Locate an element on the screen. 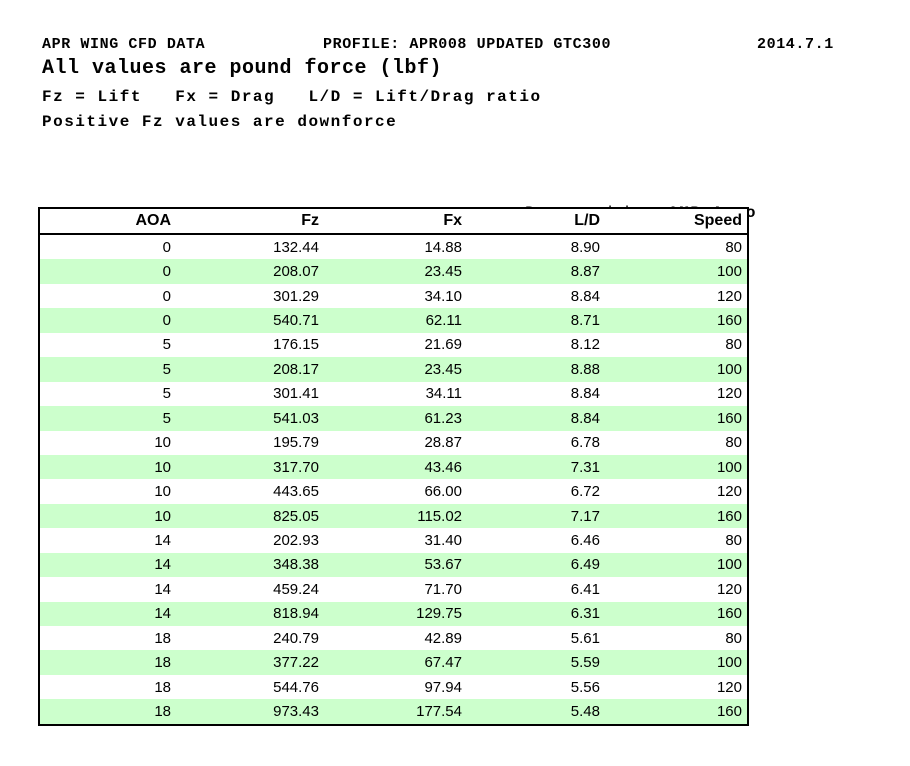 Image resolution: width=910 pixels, height=766 pixels. table-cell: 176.15 is located at coordinates (296, 345).